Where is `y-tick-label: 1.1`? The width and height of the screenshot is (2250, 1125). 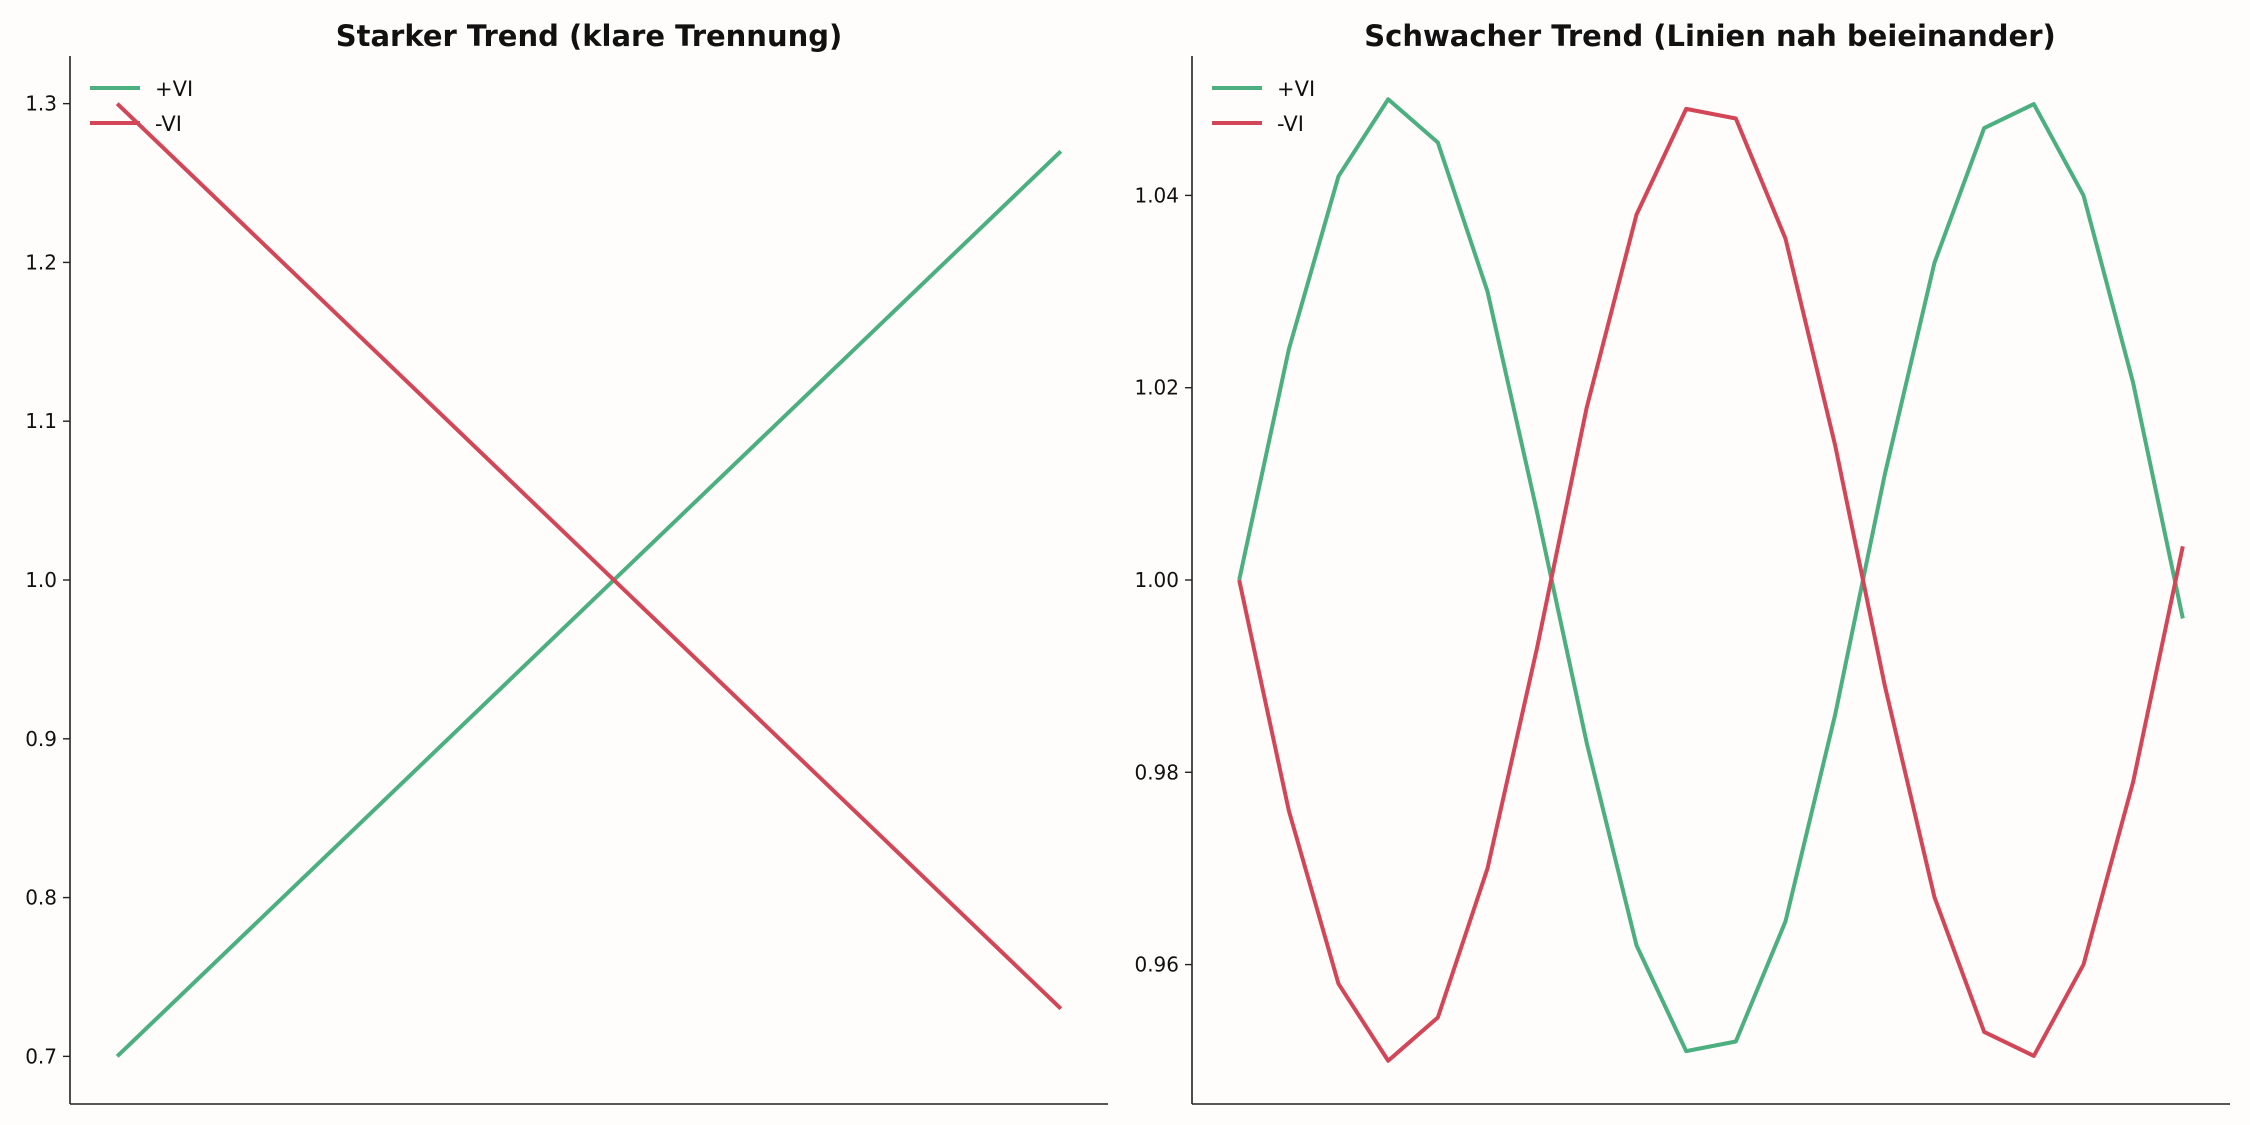
y-tick-label: 1.1 is located at coordinates (41, 421).